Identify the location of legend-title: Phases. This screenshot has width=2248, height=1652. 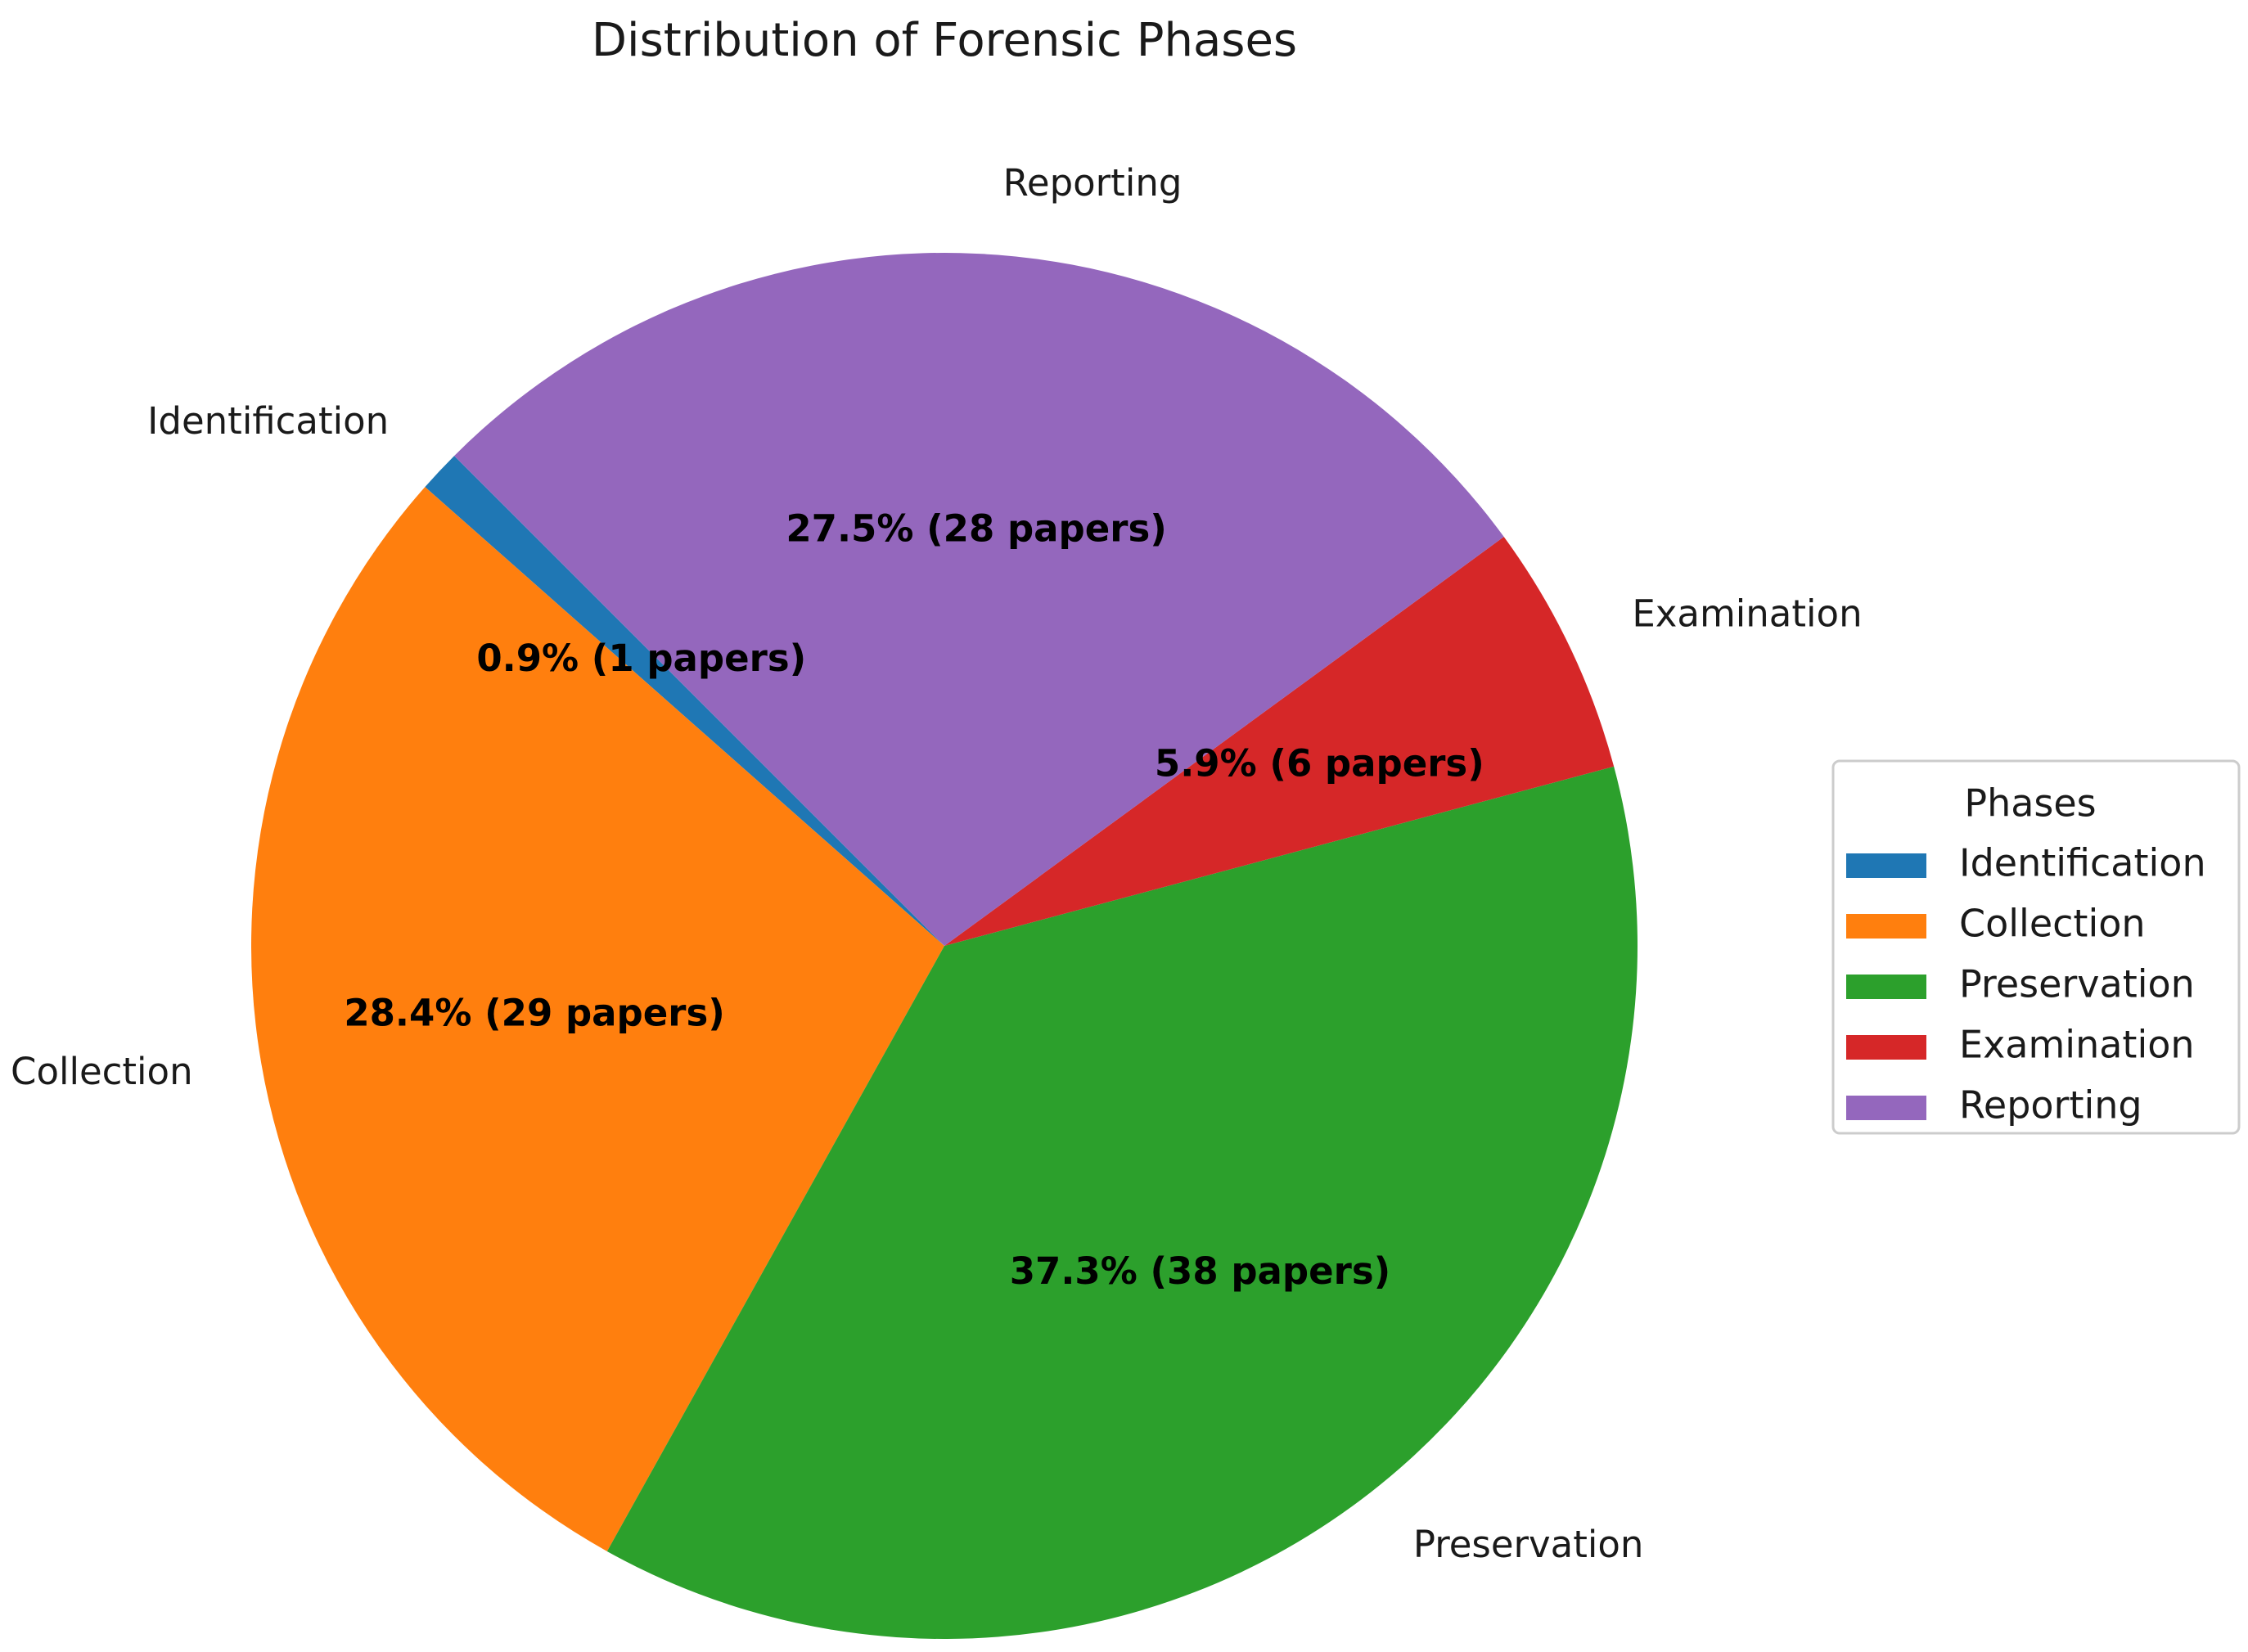
(2030, 803).